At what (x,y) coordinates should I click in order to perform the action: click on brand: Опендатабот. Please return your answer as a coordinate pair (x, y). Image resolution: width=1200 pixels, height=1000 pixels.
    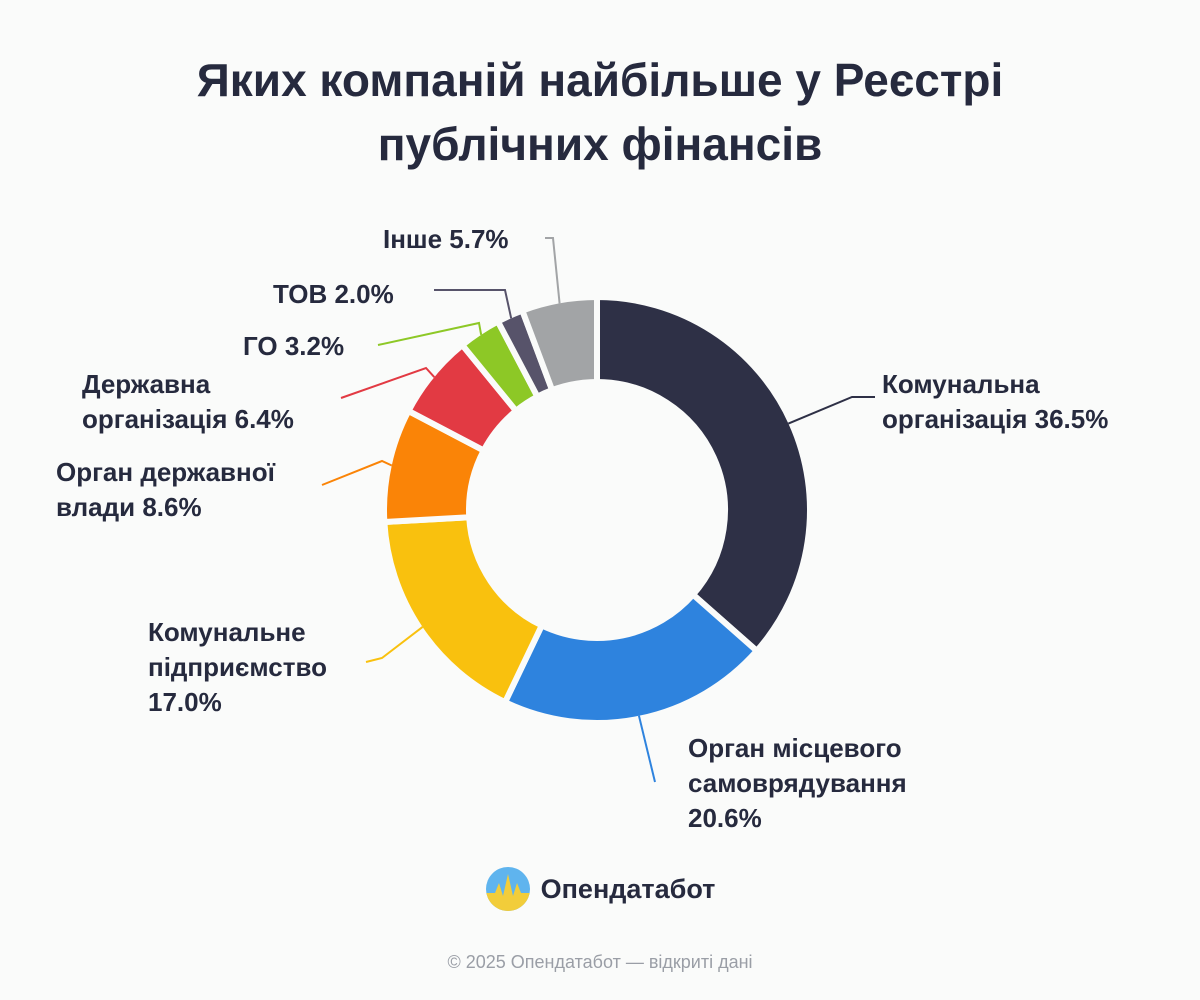
    Looking at the image, I should click on (600, 889).